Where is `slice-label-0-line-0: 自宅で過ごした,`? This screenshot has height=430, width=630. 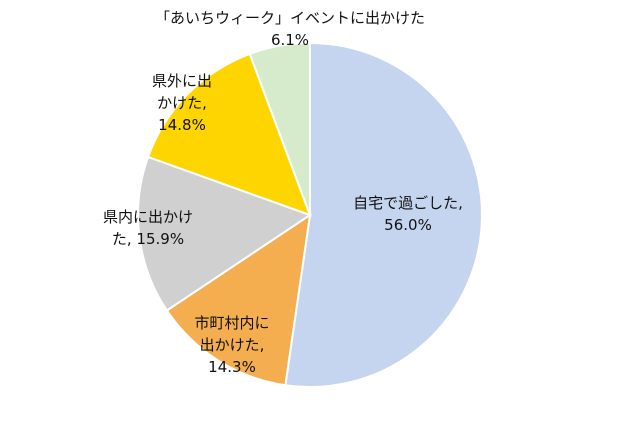 slice-label-0-line-0: 自宅で過ごした, is located at coordinates (408, 203).